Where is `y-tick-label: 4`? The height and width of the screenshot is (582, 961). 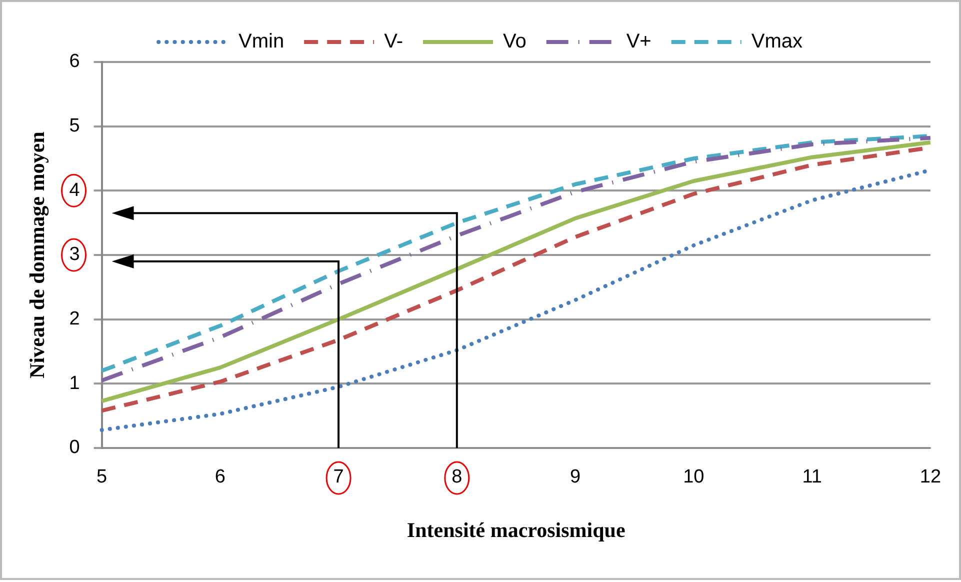
y-tick-label: 4 is located at coordinates (74, 190).